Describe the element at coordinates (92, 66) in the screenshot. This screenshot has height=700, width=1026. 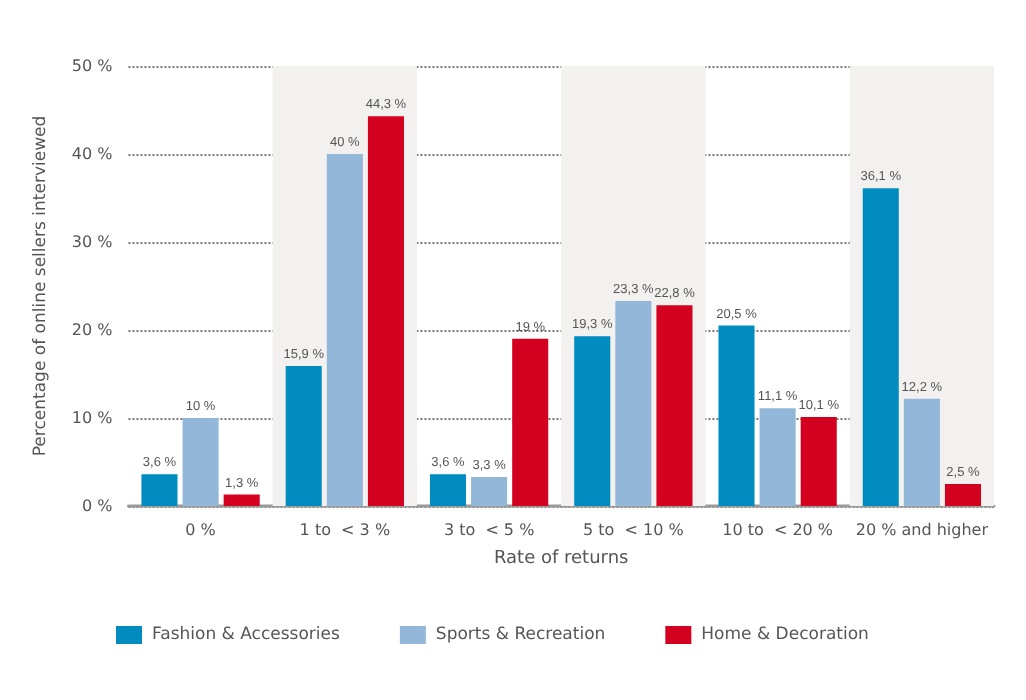
I see `y-tick-label: 50 %` at that location.